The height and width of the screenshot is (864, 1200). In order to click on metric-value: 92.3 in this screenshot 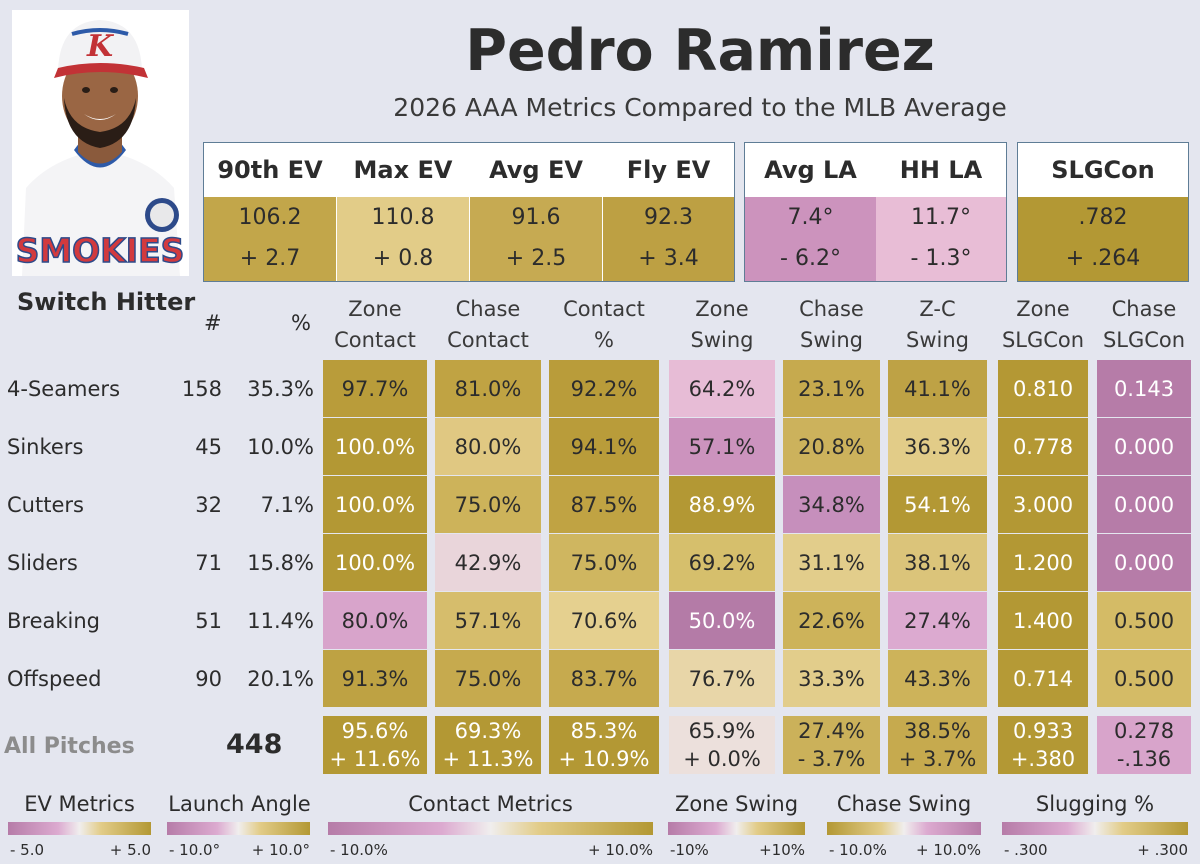, I will do `click(668, 218)`.